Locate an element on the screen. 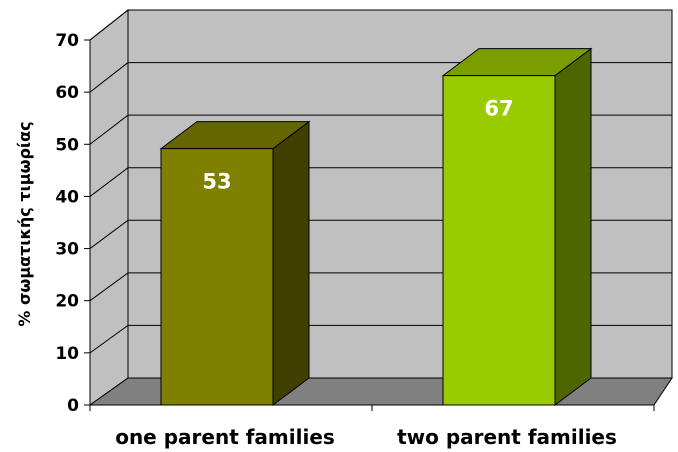 The height and width of the screenshot is (452, 678). y-tick-label: 40 is located at coordinates (67, 197).